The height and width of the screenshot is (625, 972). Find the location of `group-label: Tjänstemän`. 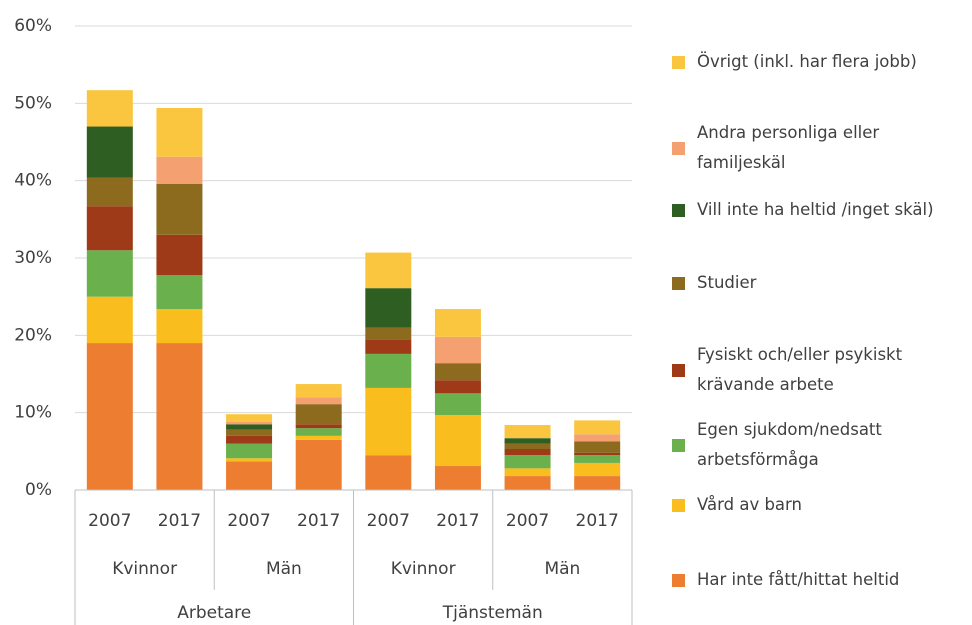

group-label: Tjänstemän is located at coordinates (492, 613).